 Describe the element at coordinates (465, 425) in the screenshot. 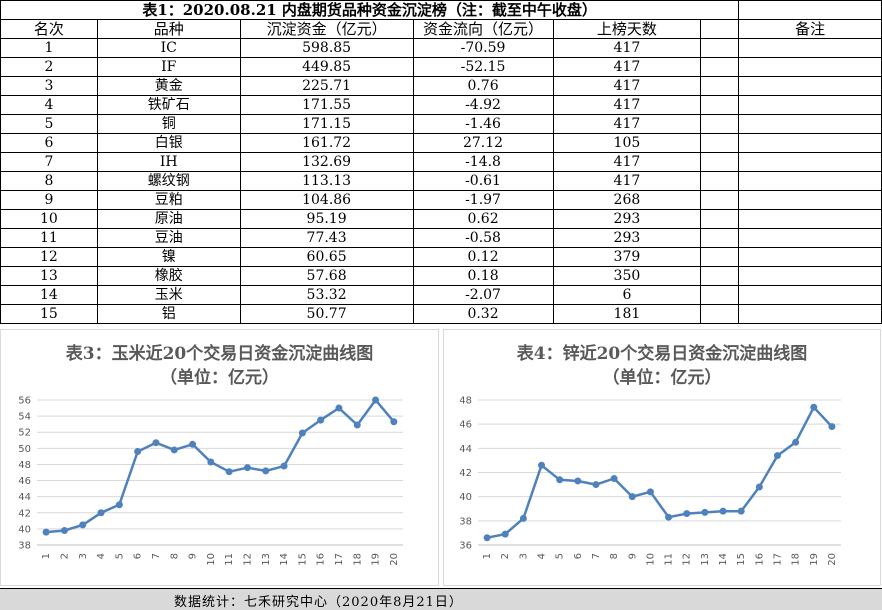

I see `y-tick-label: 46` at that location.